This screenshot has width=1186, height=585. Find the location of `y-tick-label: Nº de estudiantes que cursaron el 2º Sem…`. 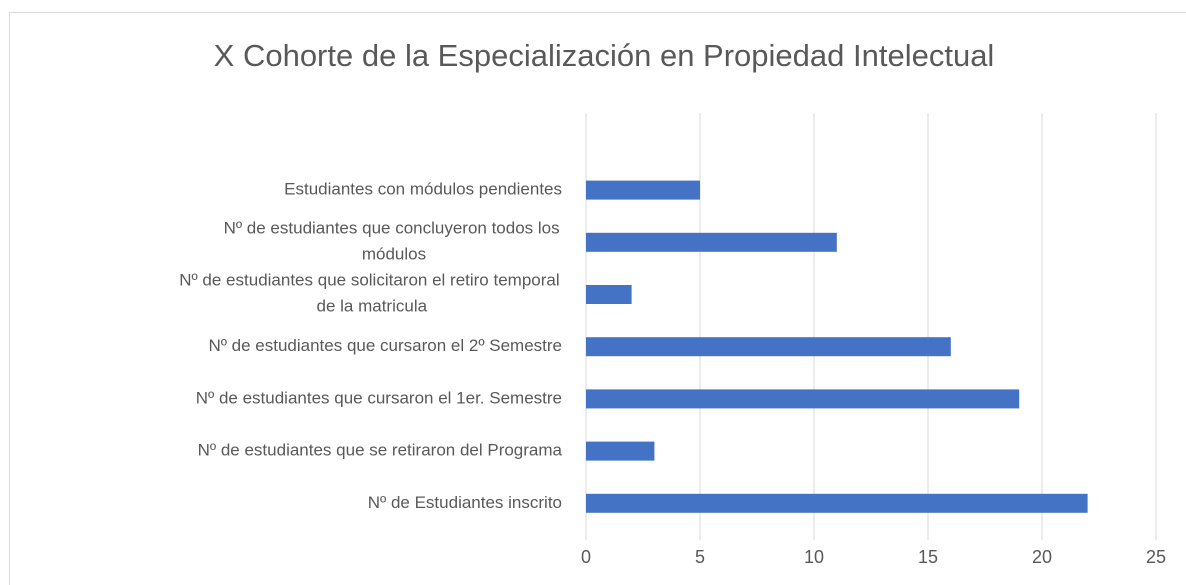

y-tick-label: Nº de estudiantes que cursaron el 2º Sem… is located at coordinates (385, 345).